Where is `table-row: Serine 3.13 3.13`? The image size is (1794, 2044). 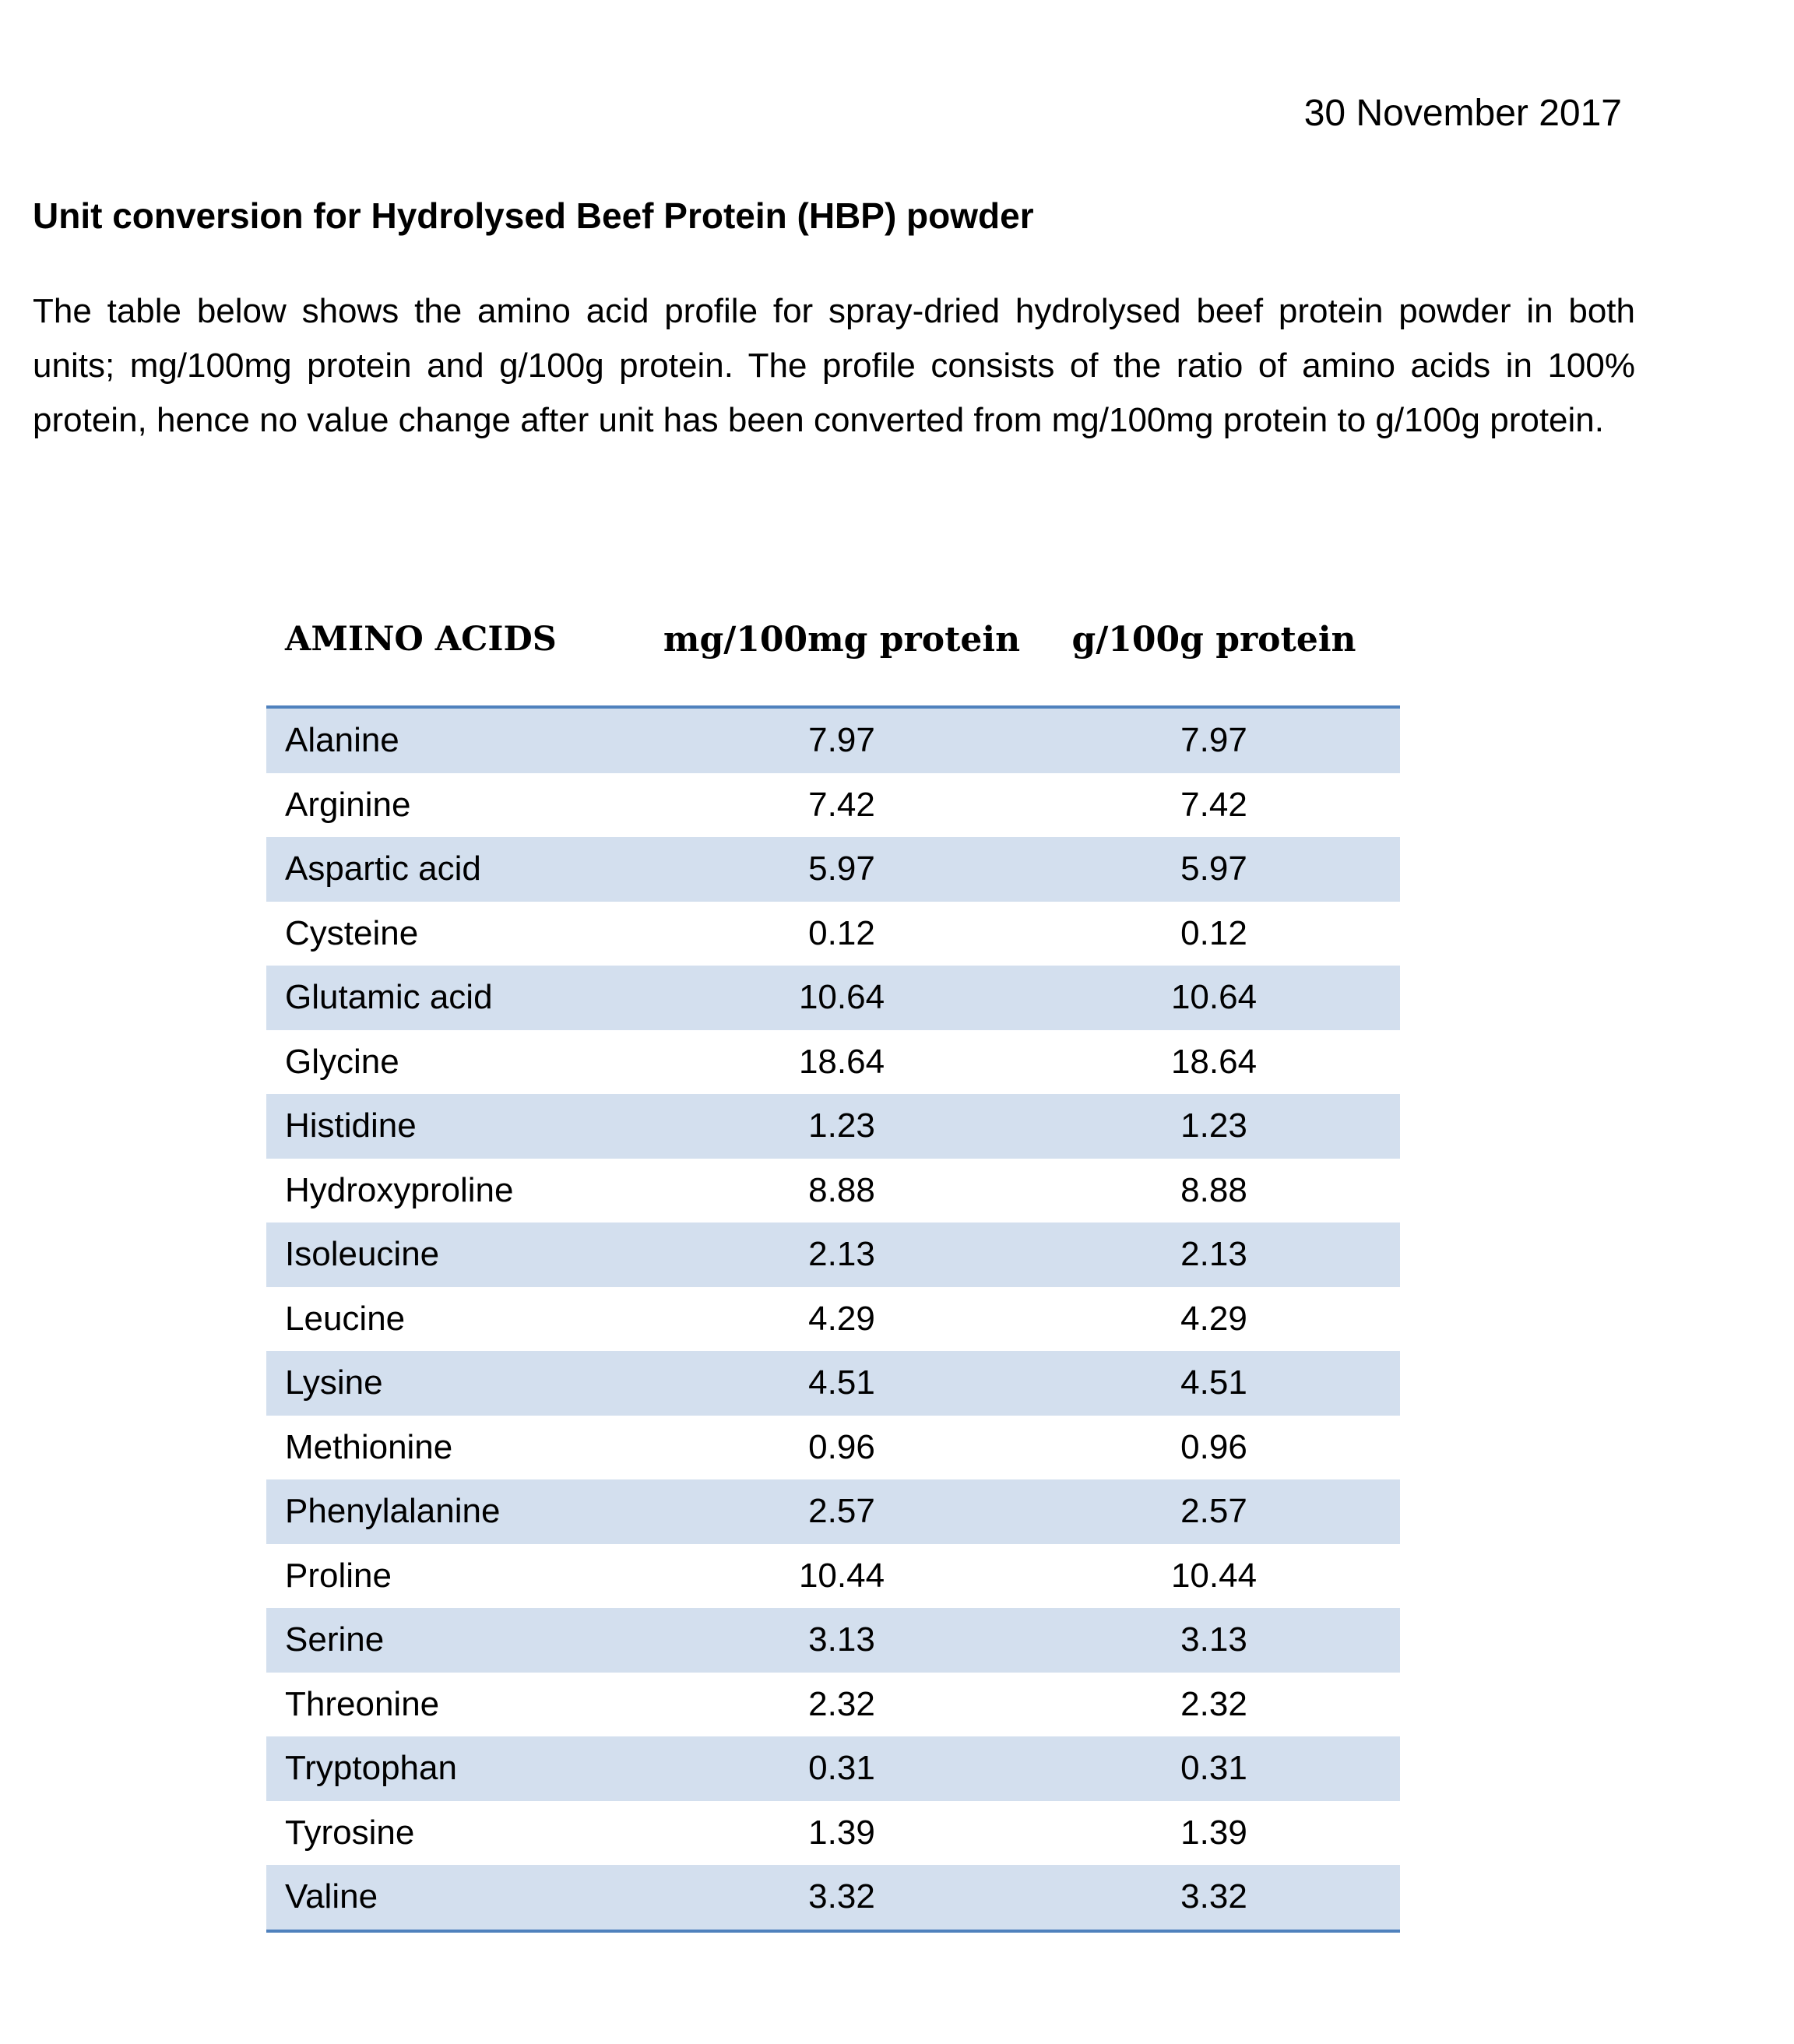 table-row: Serine 3.13 3.13 is located at coordinates (833, 1640).